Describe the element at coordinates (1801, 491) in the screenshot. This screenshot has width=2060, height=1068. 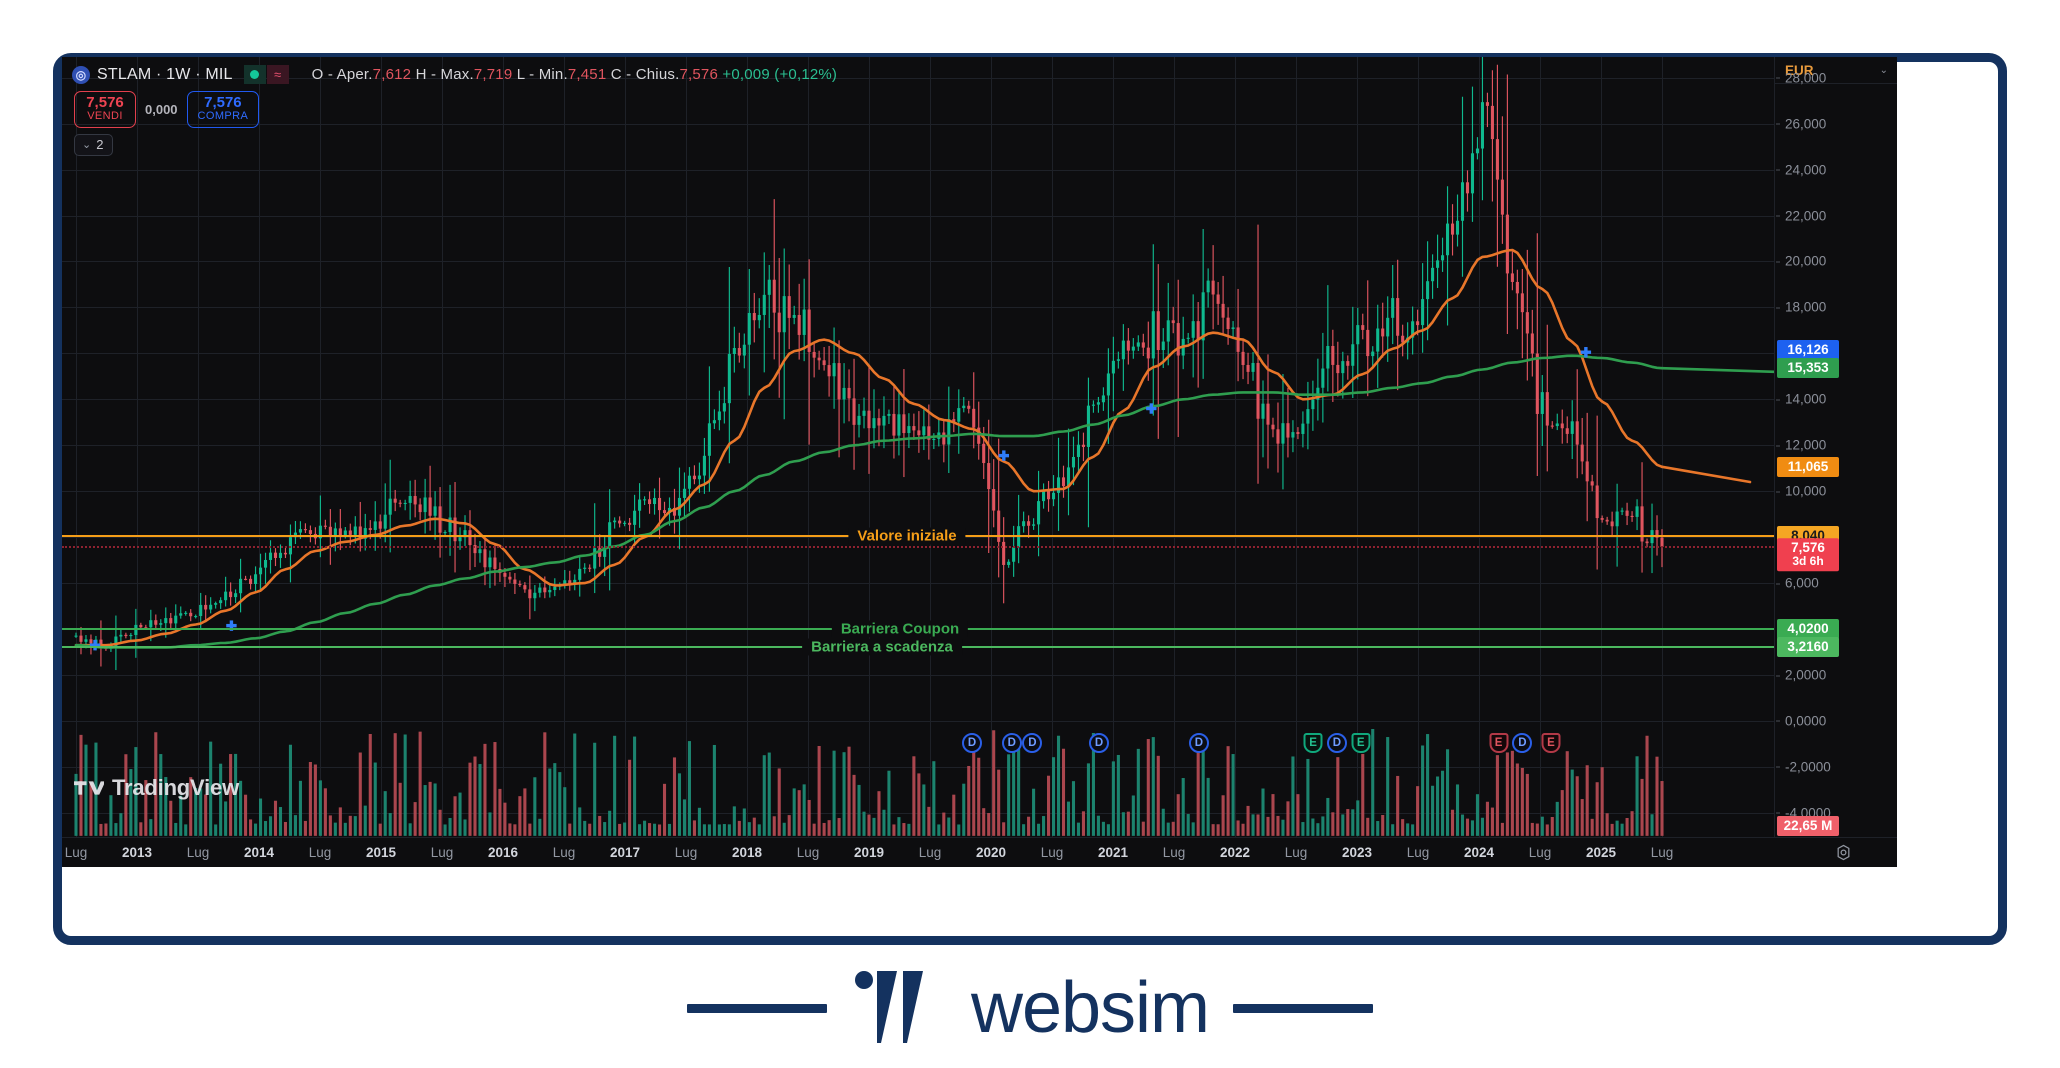
I see `price-tick-label: 10,000` at that location.